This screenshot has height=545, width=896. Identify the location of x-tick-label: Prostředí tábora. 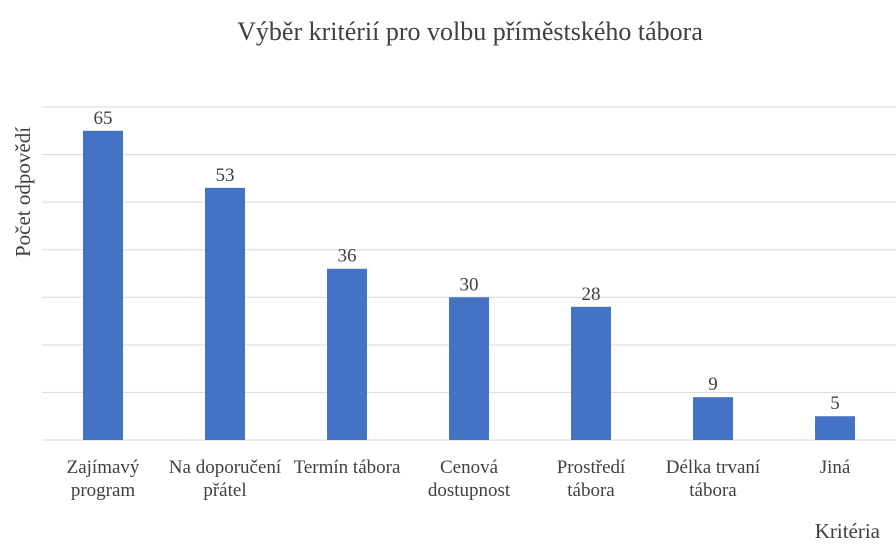
(591, 479).